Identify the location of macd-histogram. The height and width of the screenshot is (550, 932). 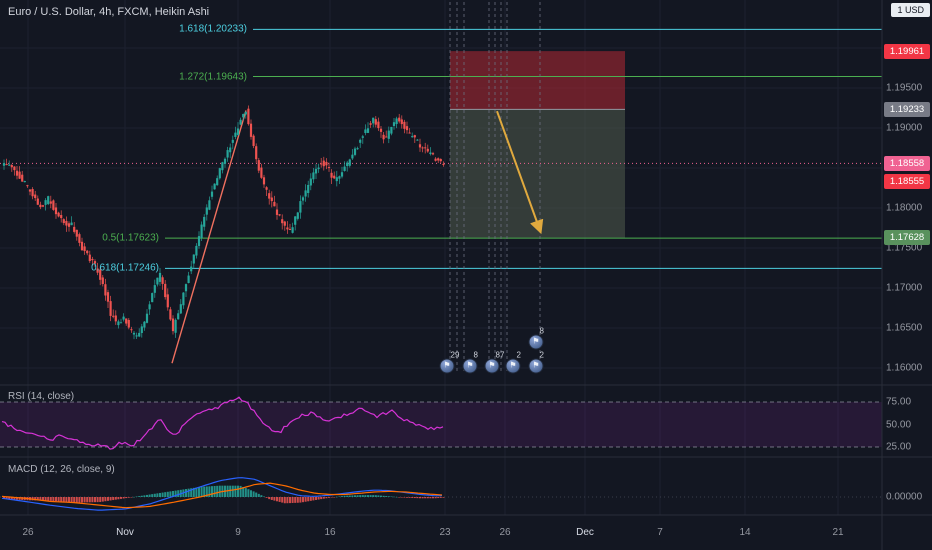
(224, 494).